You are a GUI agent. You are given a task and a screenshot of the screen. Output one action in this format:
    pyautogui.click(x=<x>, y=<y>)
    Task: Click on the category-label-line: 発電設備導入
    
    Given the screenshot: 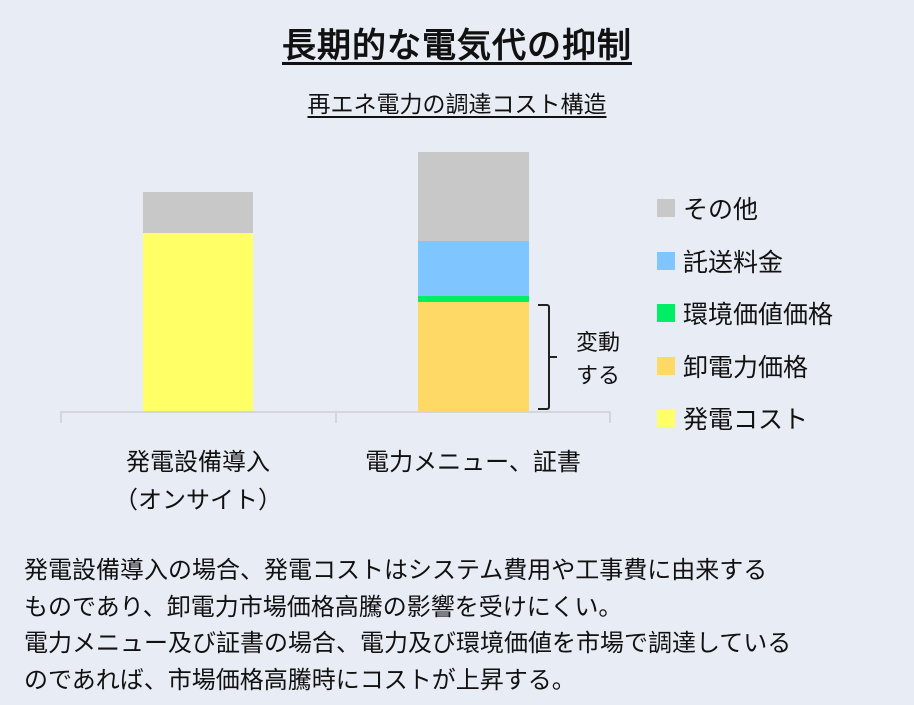 What is the action you would take?
    pyautogui.click(x=198, y=462)
    